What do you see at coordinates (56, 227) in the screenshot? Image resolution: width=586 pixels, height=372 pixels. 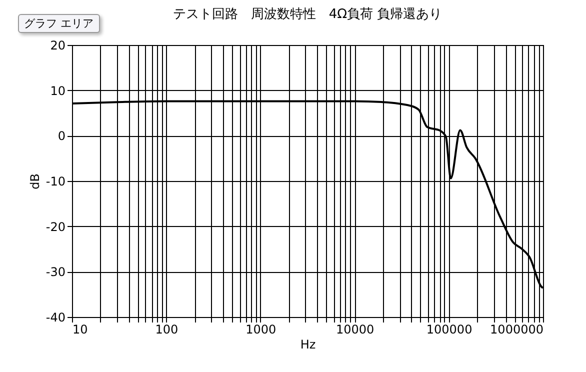 I see `y-tick-label: -20` at bounding box center [56, 227].